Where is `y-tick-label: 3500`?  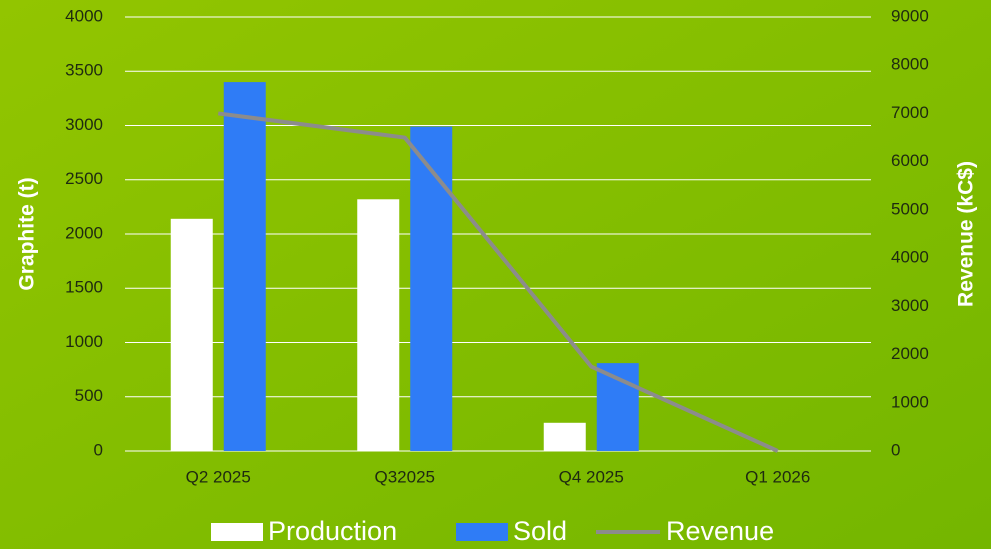
y-tick-label: 3500 is located at coordinates (84, 70).